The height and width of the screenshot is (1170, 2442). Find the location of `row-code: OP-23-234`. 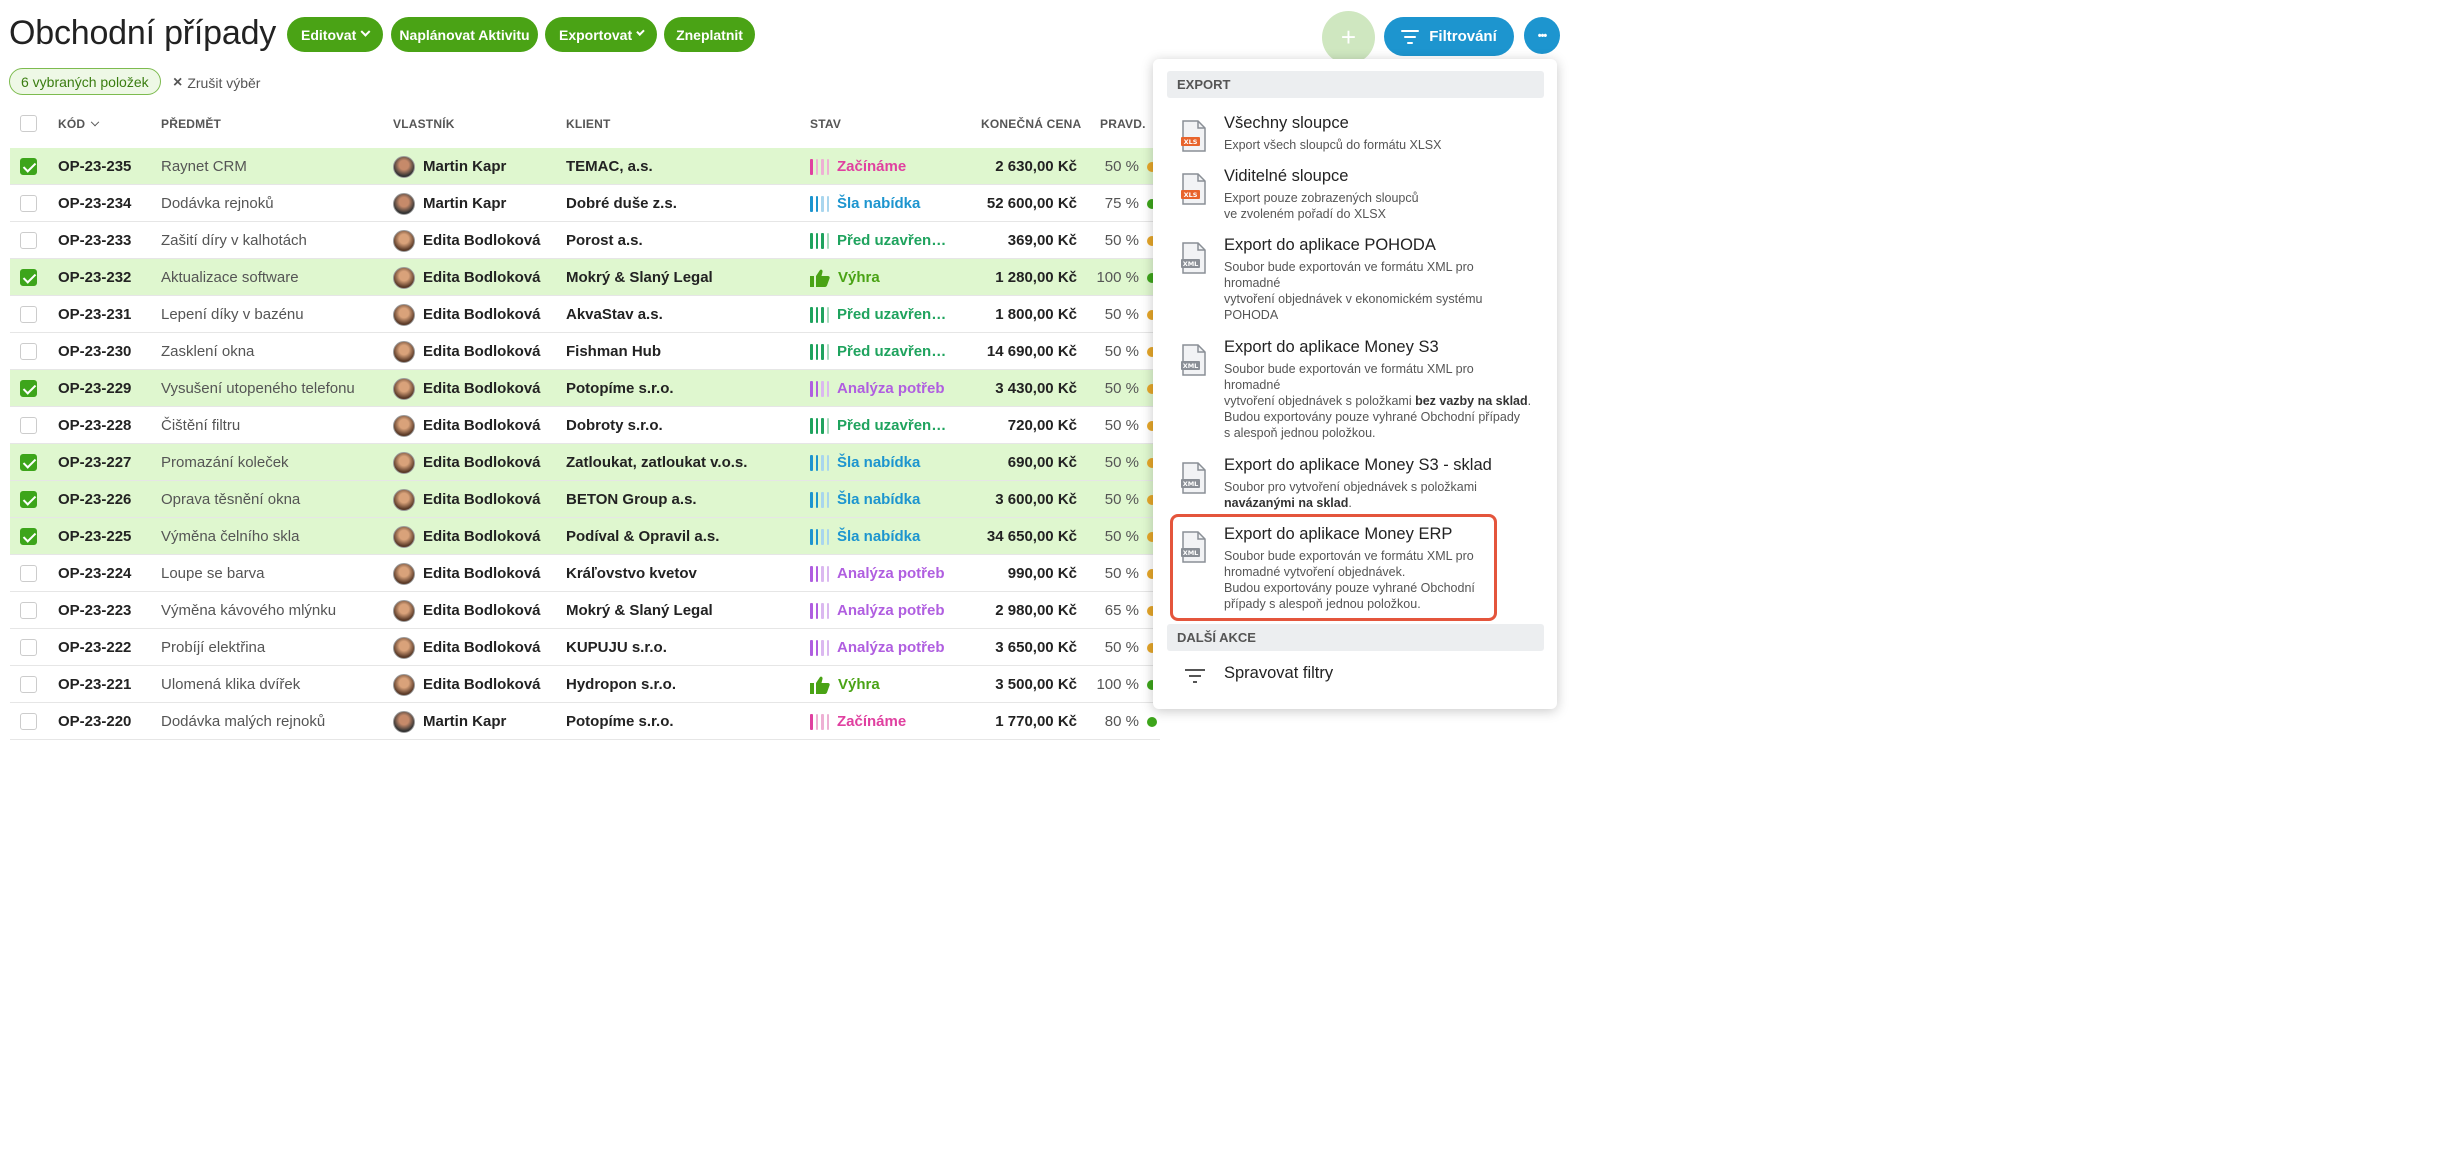

row-code: OP-23-234 is located at coordinates (95, 203).